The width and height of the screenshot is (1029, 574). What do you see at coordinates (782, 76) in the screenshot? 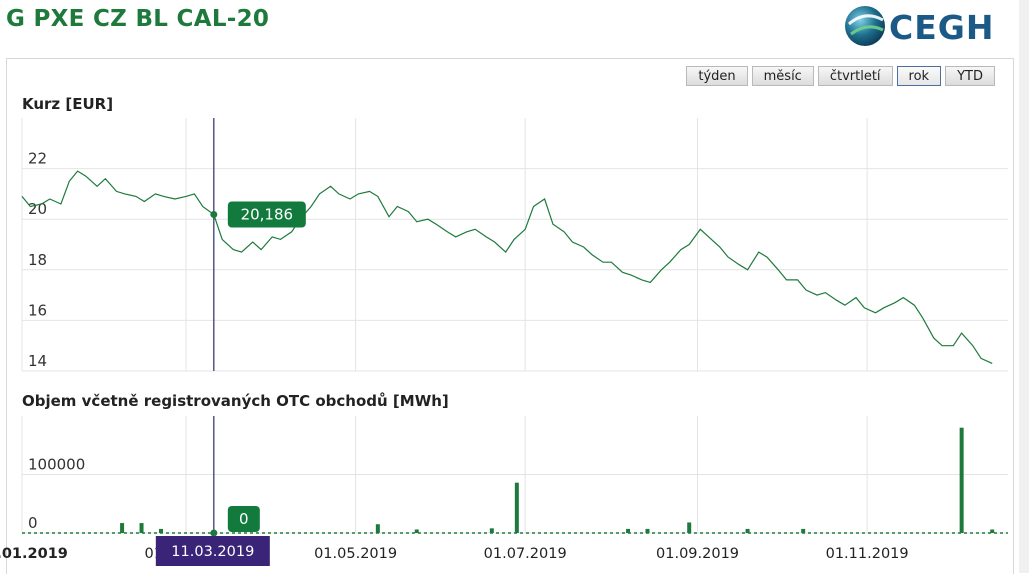
I see `range-month-button: měsíc` at bounding box center [782, 76].